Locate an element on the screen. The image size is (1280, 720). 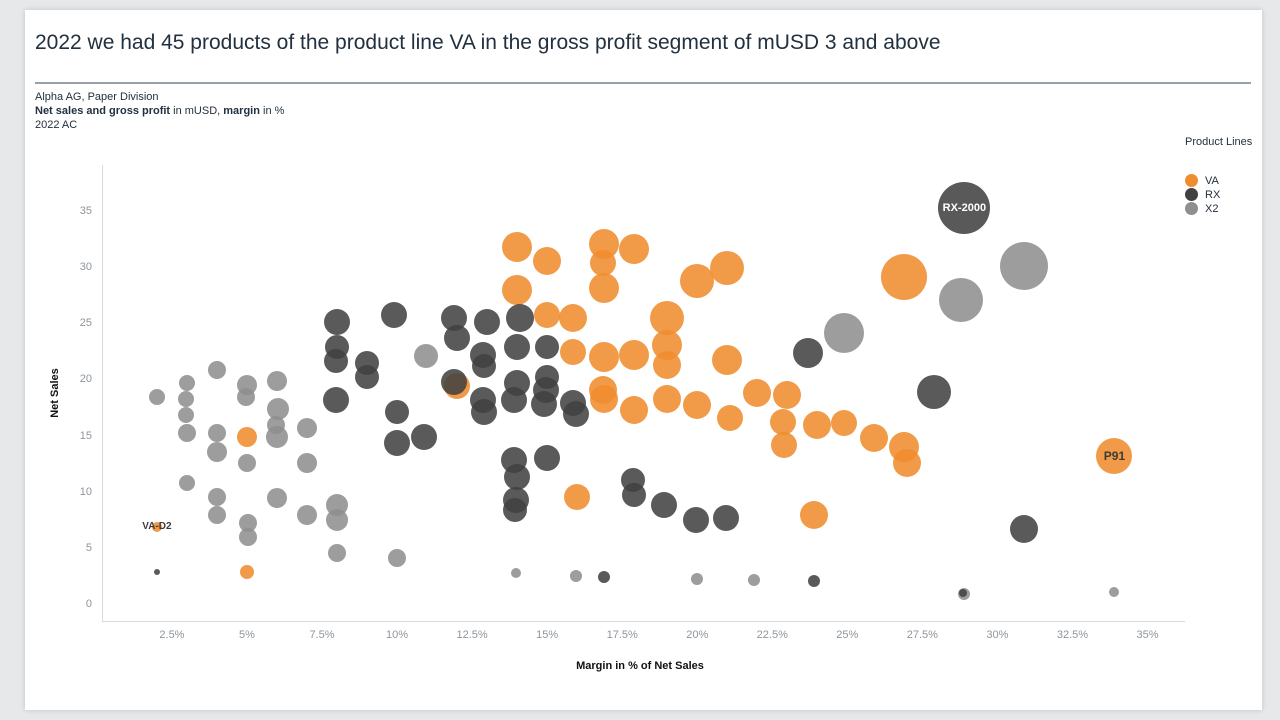
legend-item-va: VA is located at coordinates (1221, 180).